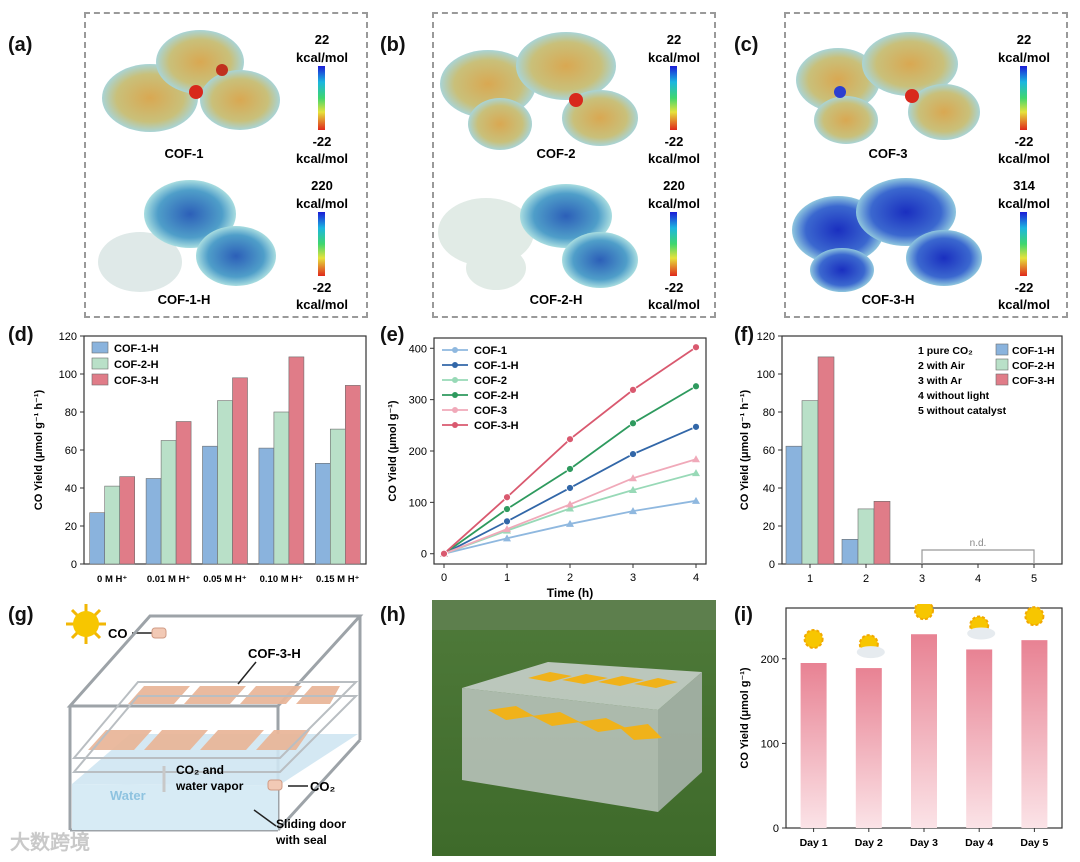 The image size is (1080, 862). I want to click on x-tick-label: 2, so click(866, 579).